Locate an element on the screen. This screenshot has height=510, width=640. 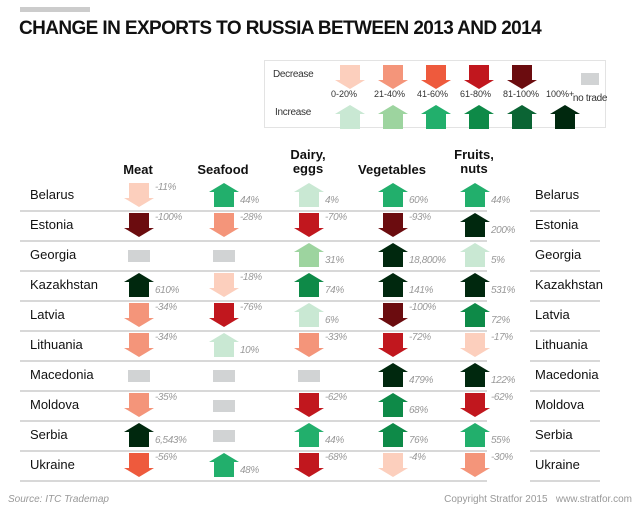
cell-value: 44% is located at coordinates (334, 440).